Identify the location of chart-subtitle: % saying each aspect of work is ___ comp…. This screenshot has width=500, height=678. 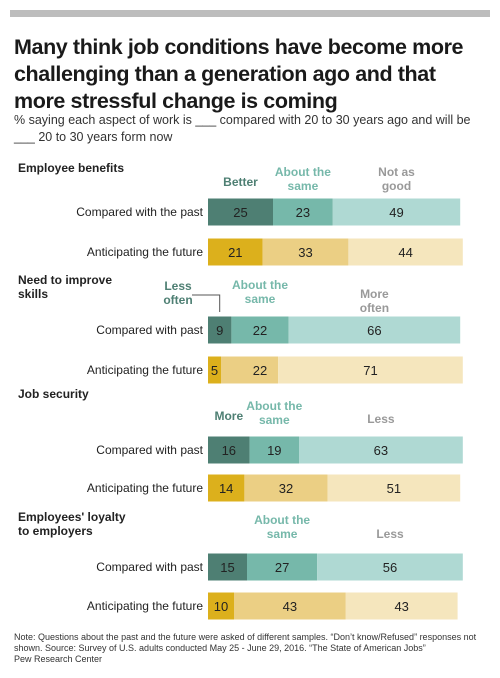
(242, 128).